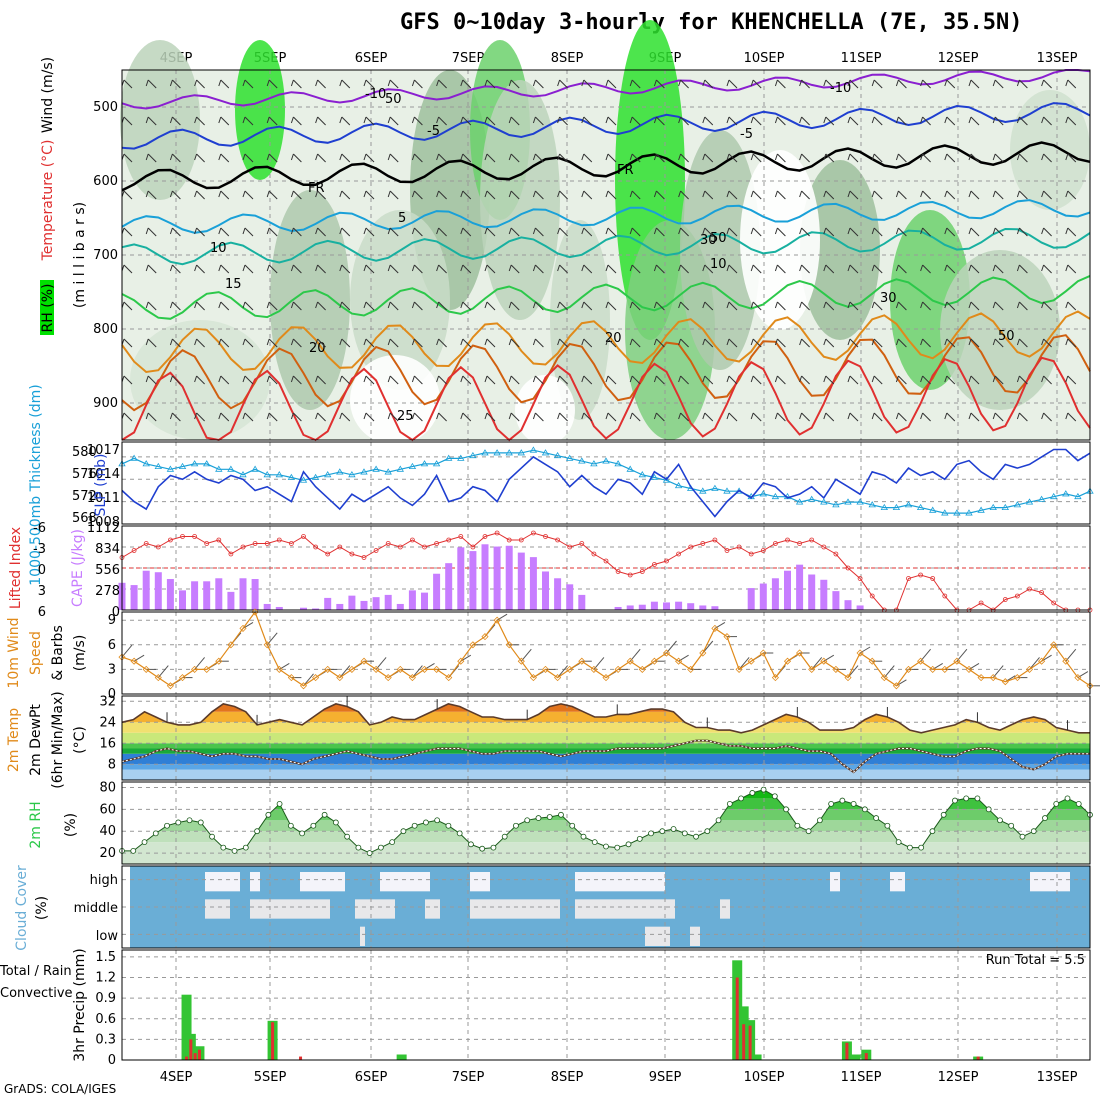 The height and width of the screenshot is (1100, 1100). Describe the element at coordinates (176, 1077) in the screenshot. I see `date-label-bottom: 4SEP` at that location.